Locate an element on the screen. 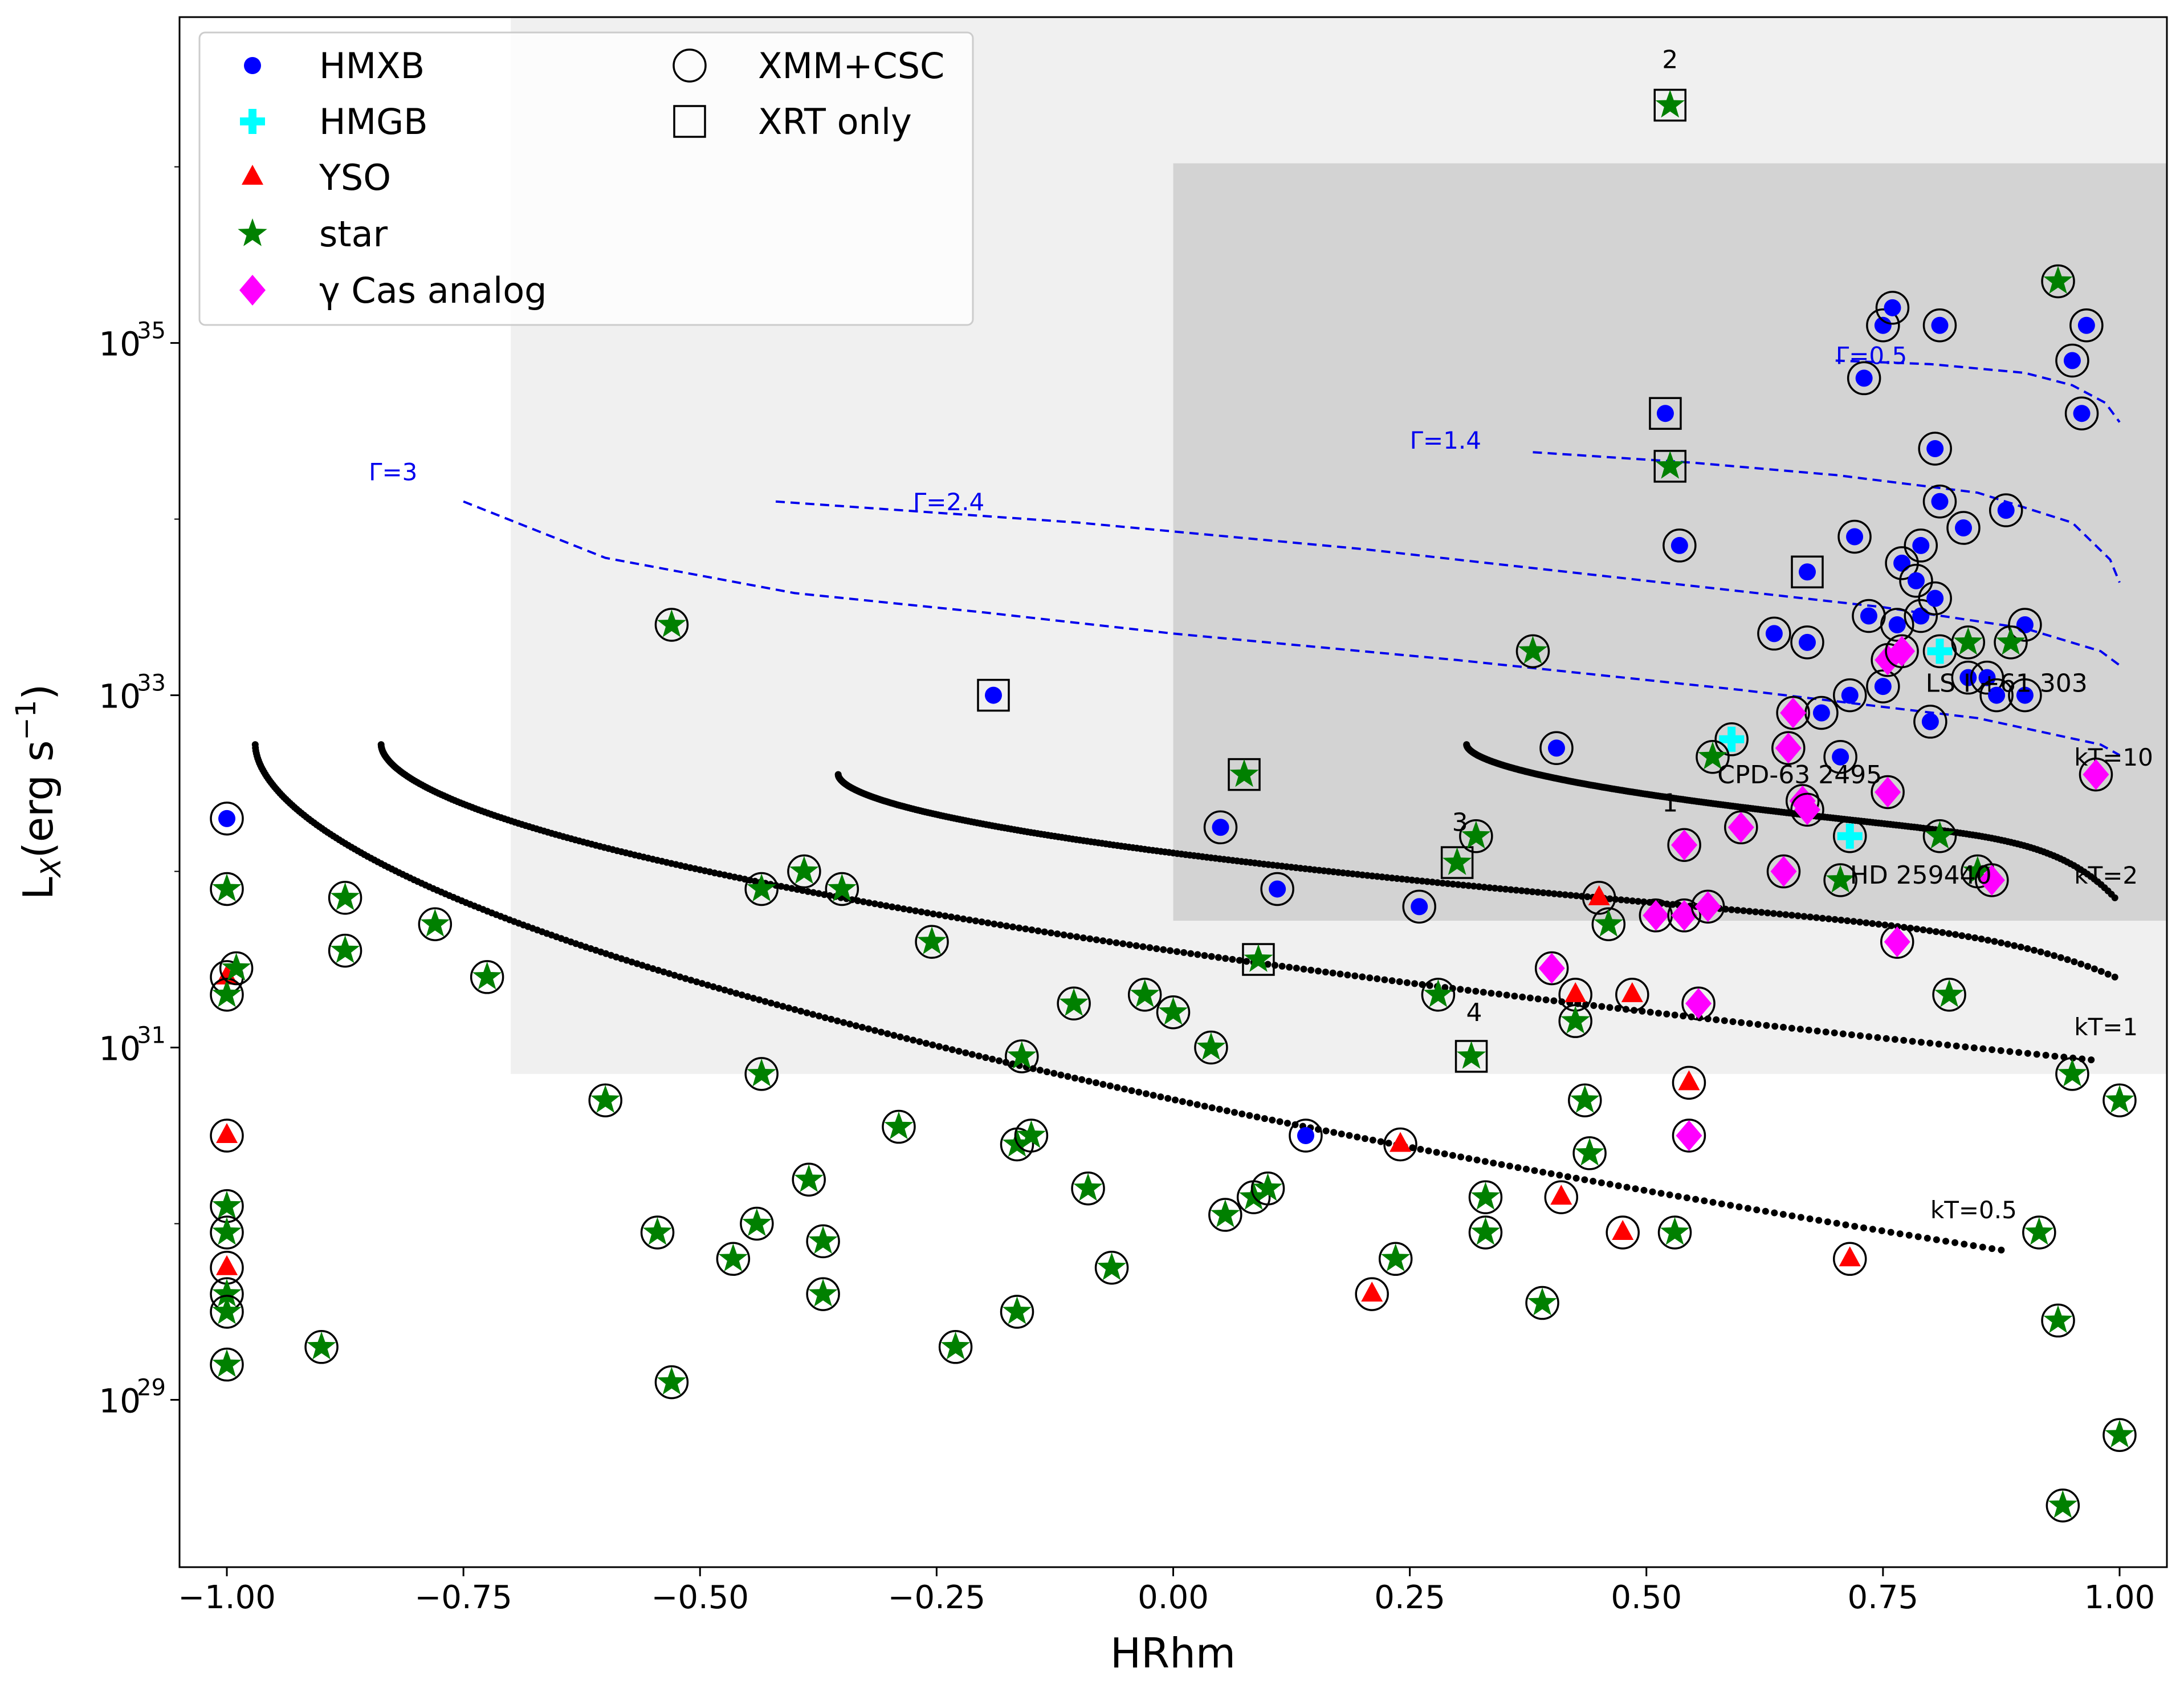 The width and height of the screenshot is (2184, 1692). y-tick-label: 10 is located at coordinates (120, 1049).